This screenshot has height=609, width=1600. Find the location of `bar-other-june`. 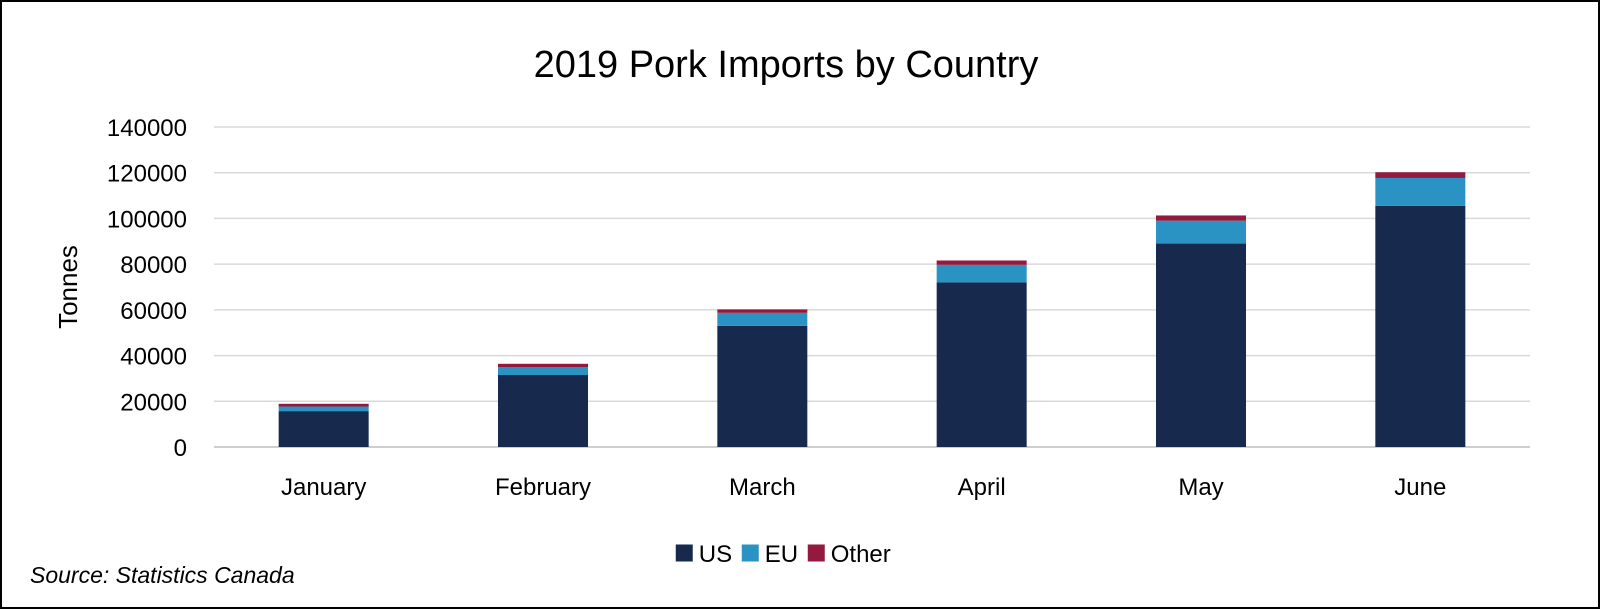

bar-other-june is located at coordinates (1420, 175).